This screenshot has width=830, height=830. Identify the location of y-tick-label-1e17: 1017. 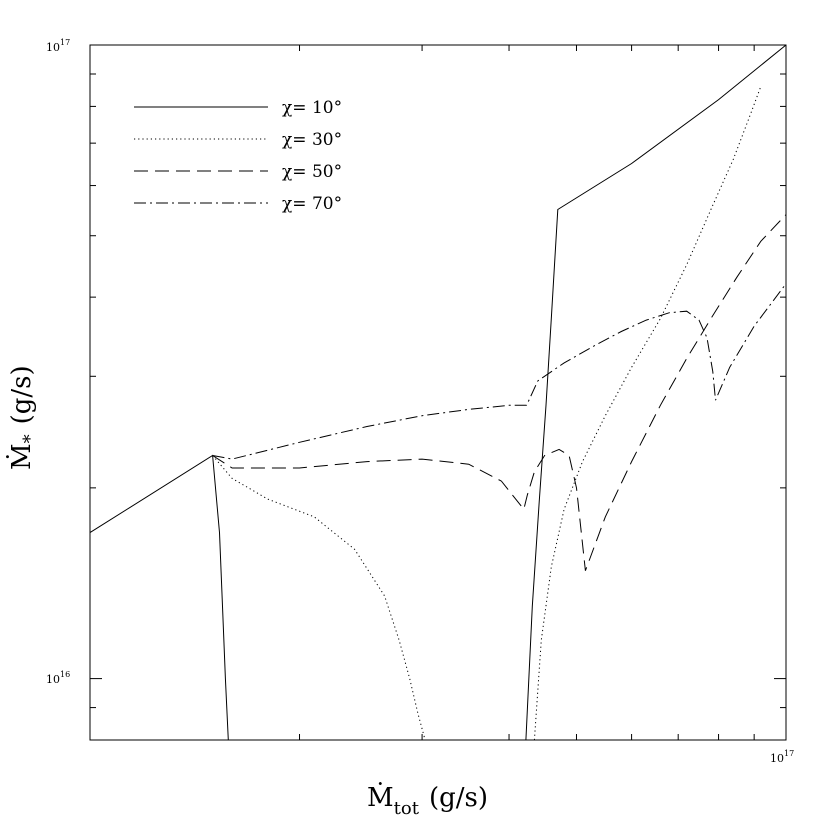
(58, 46).